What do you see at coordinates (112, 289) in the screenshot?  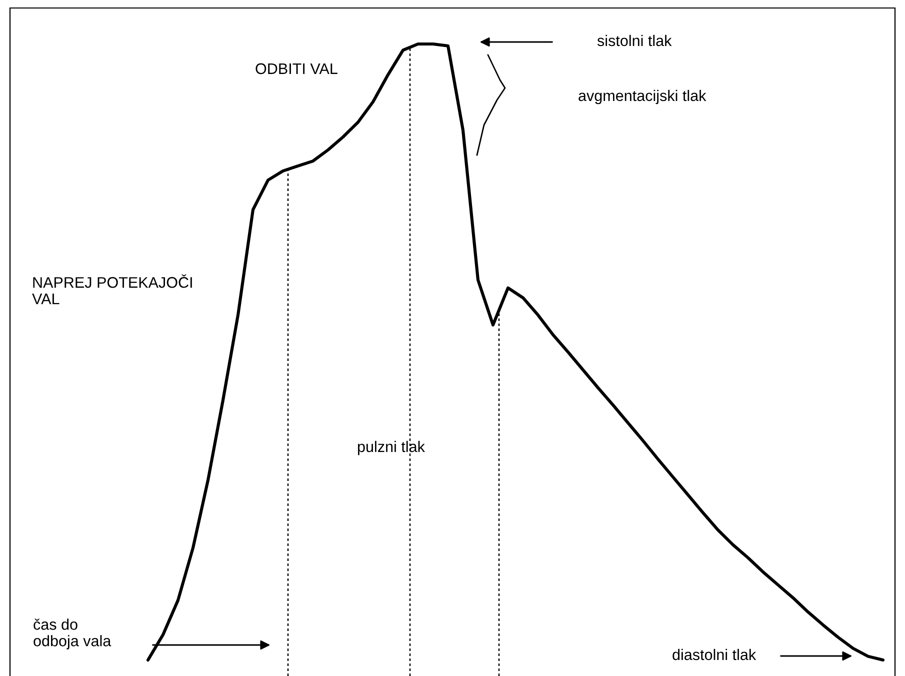 I see `annotation: NAPREJ POTEKAJOČI VAL` at bounding box center [112, 289].